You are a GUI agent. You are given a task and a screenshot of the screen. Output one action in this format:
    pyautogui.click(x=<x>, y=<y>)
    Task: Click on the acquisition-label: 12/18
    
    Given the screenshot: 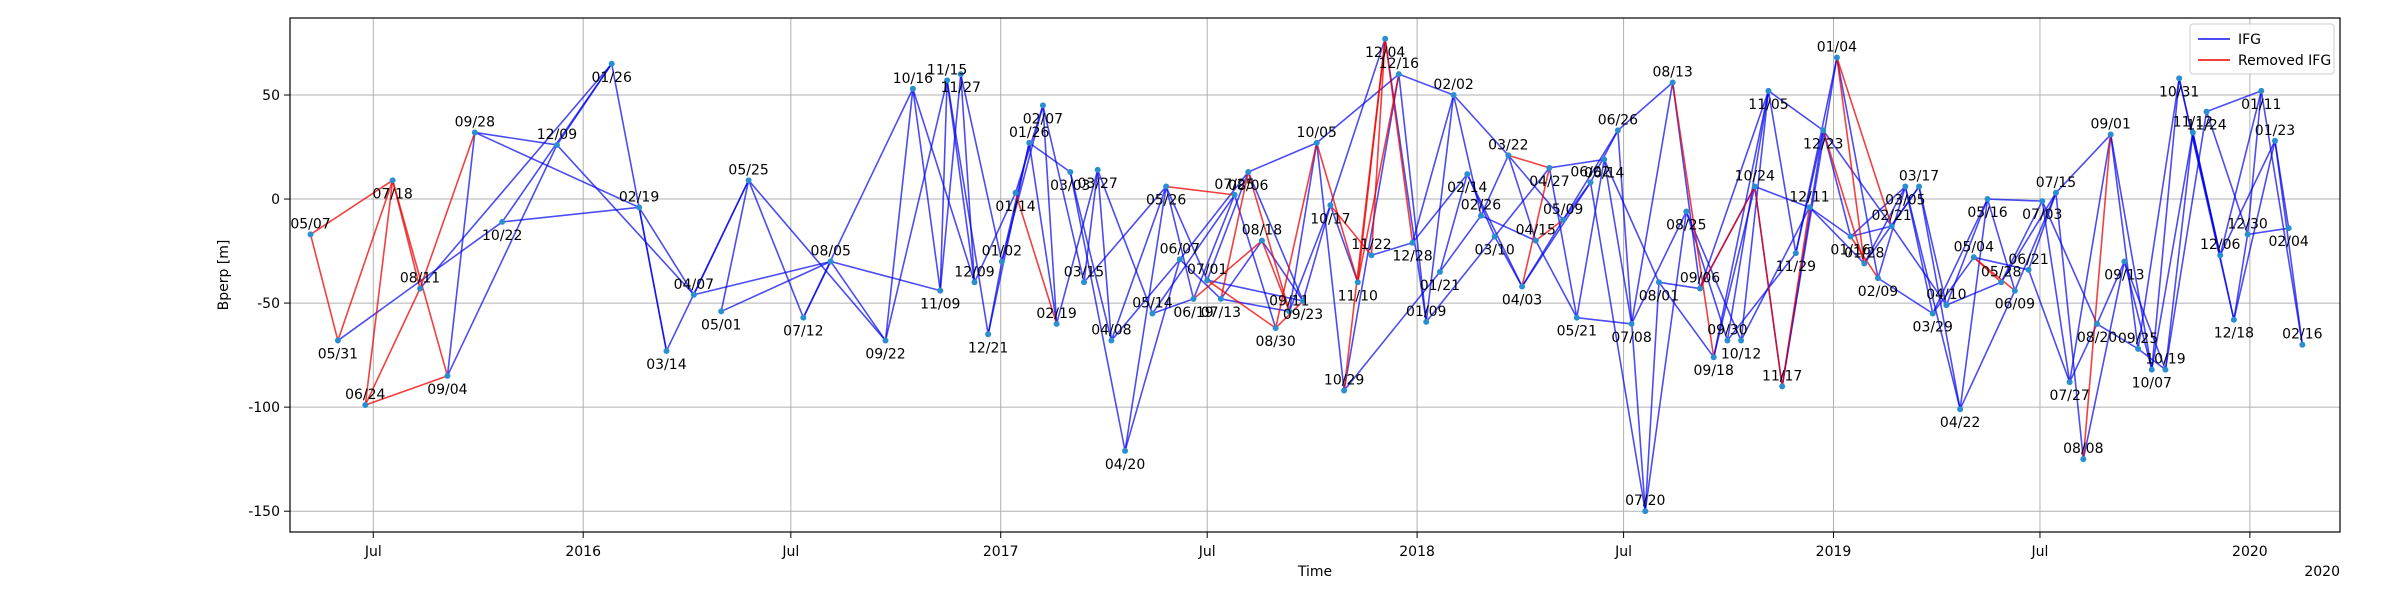 What is the action you would take?
    pyautogui.click(x=2234, y=334)
    